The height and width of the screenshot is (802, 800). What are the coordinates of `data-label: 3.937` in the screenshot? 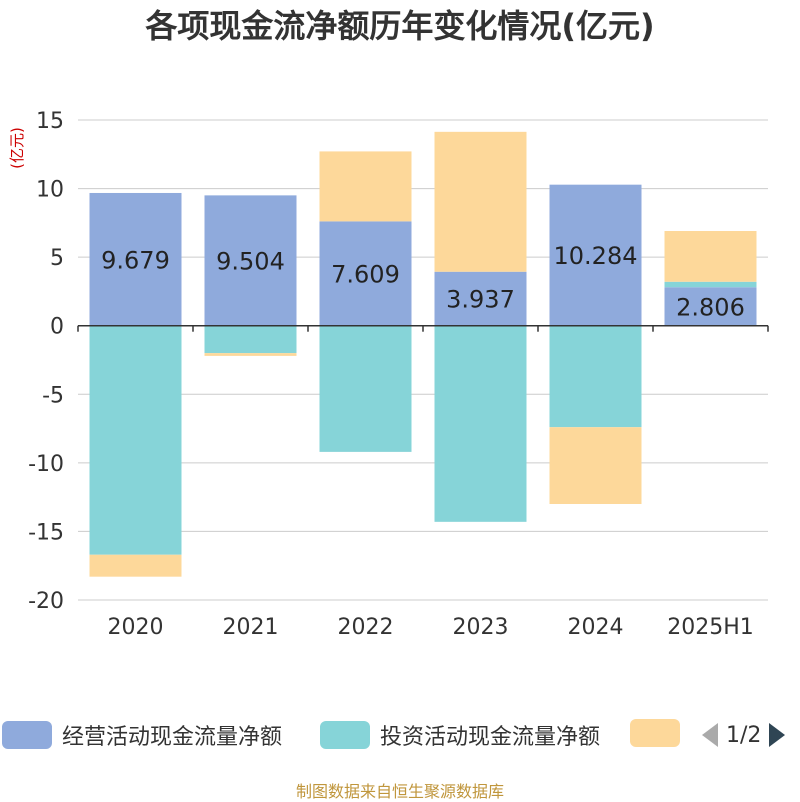 It's located at (480, 300).